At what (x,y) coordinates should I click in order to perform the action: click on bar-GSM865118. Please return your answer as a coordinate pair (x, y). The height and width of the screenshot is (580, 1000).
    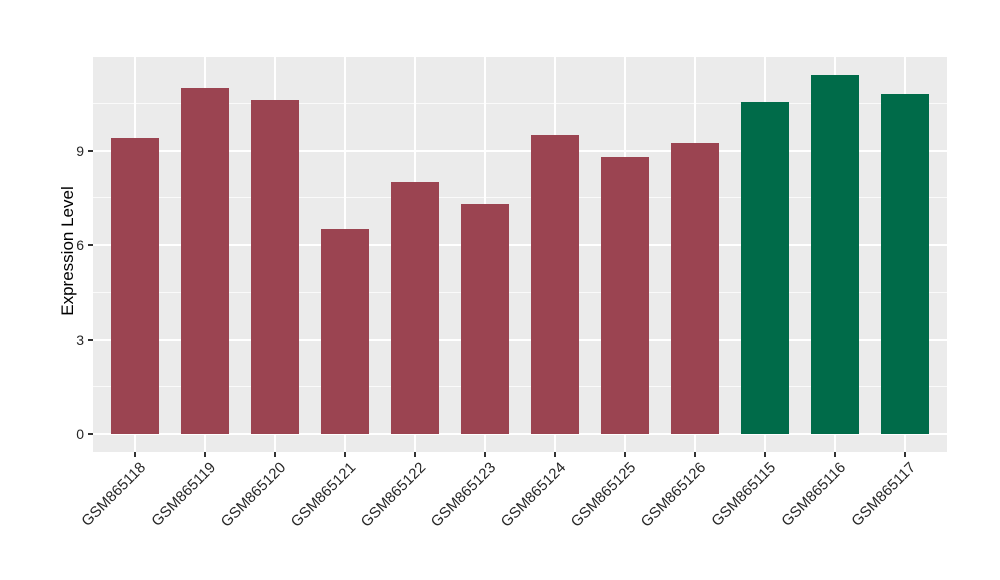
    Looking at the image, I should click on (135, 286).